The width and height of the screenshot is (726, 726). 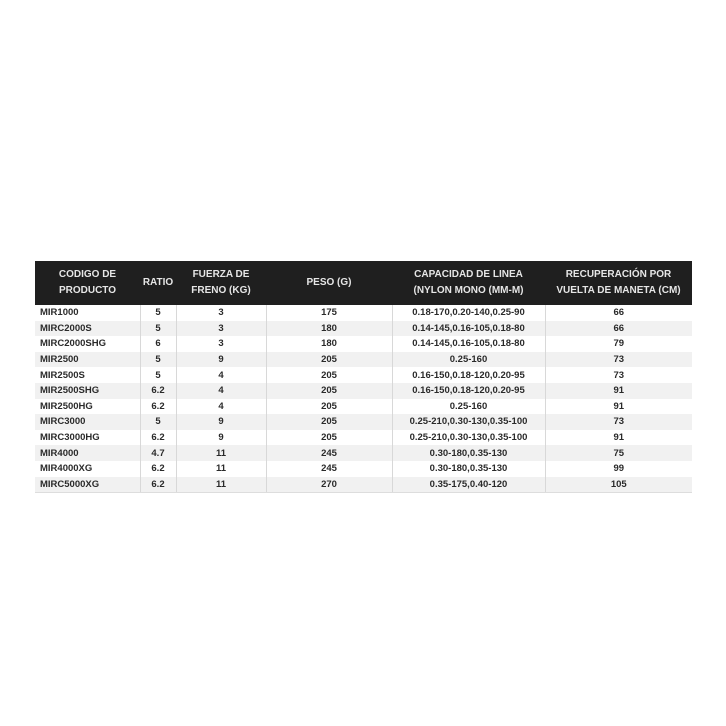 I want to click on table-row: MIR2500S 5 4 205 0.16-150,0.18-120,0.20-95 73, so click(x=363, y=375).